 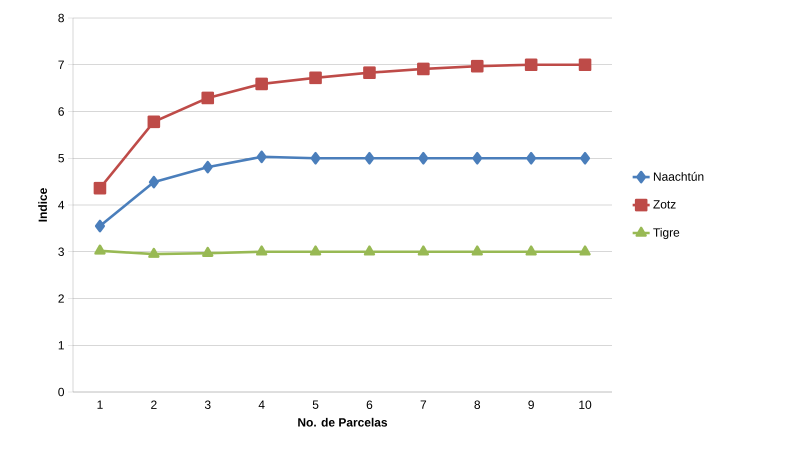 I want to click on y-tick-label: 2, so click(x=61, y=298).